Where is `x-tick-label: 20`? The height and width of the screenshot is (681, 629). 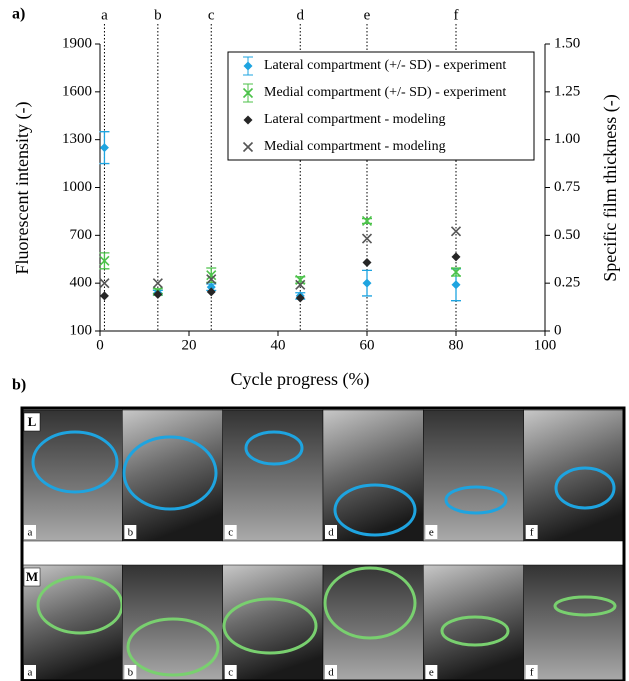
x-tick-label: 20 is located at coordinates (189, 345).